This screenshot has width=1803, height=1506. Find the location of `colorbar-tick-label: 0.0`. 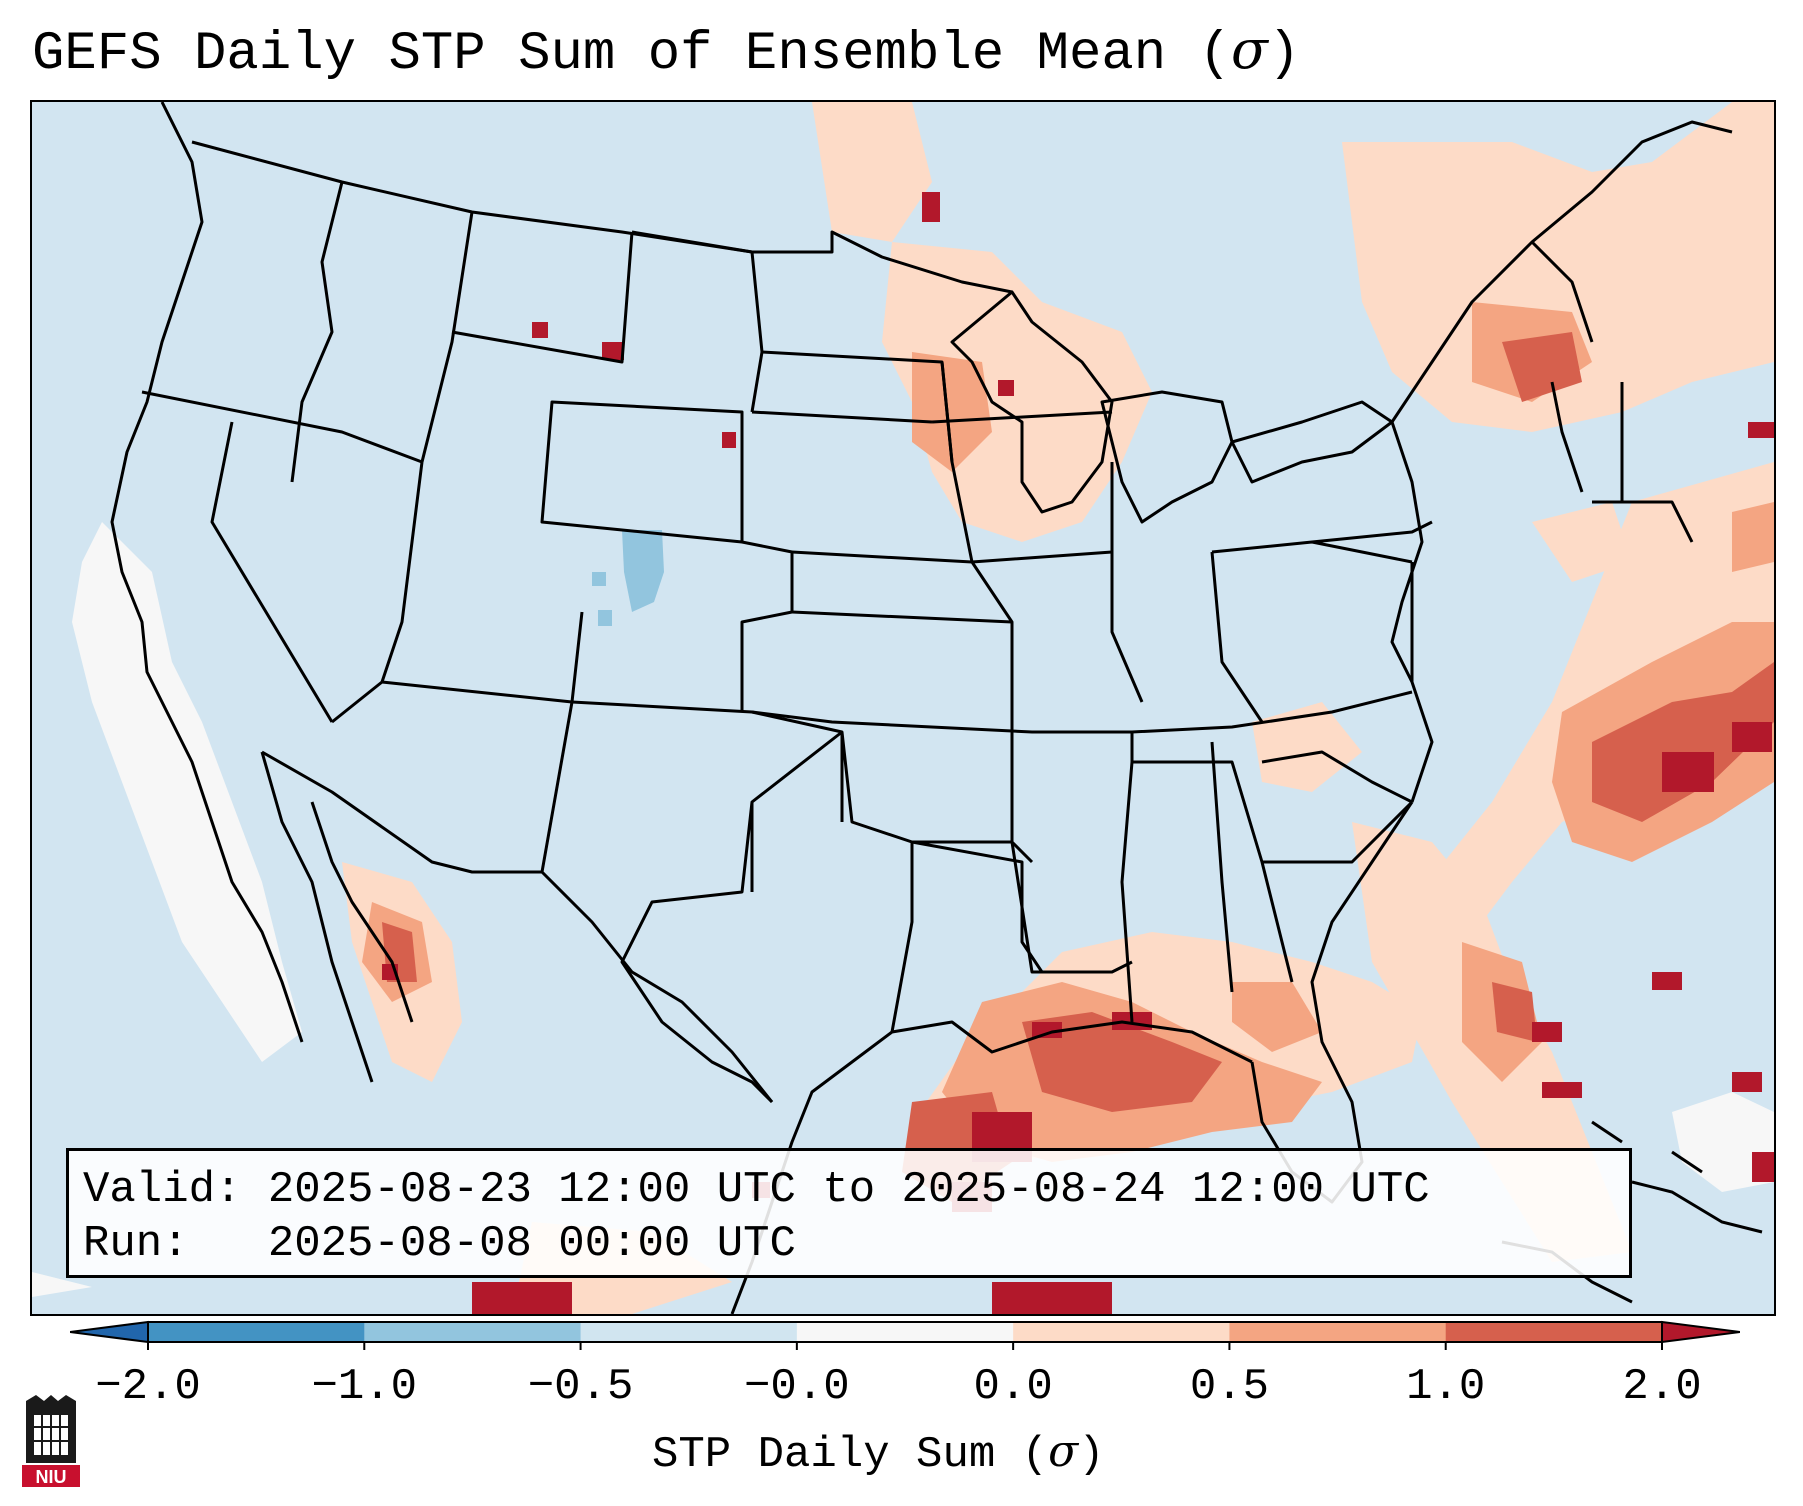

colorbar-tick-label: 0.0 is located at coordinates (1013, 1387).